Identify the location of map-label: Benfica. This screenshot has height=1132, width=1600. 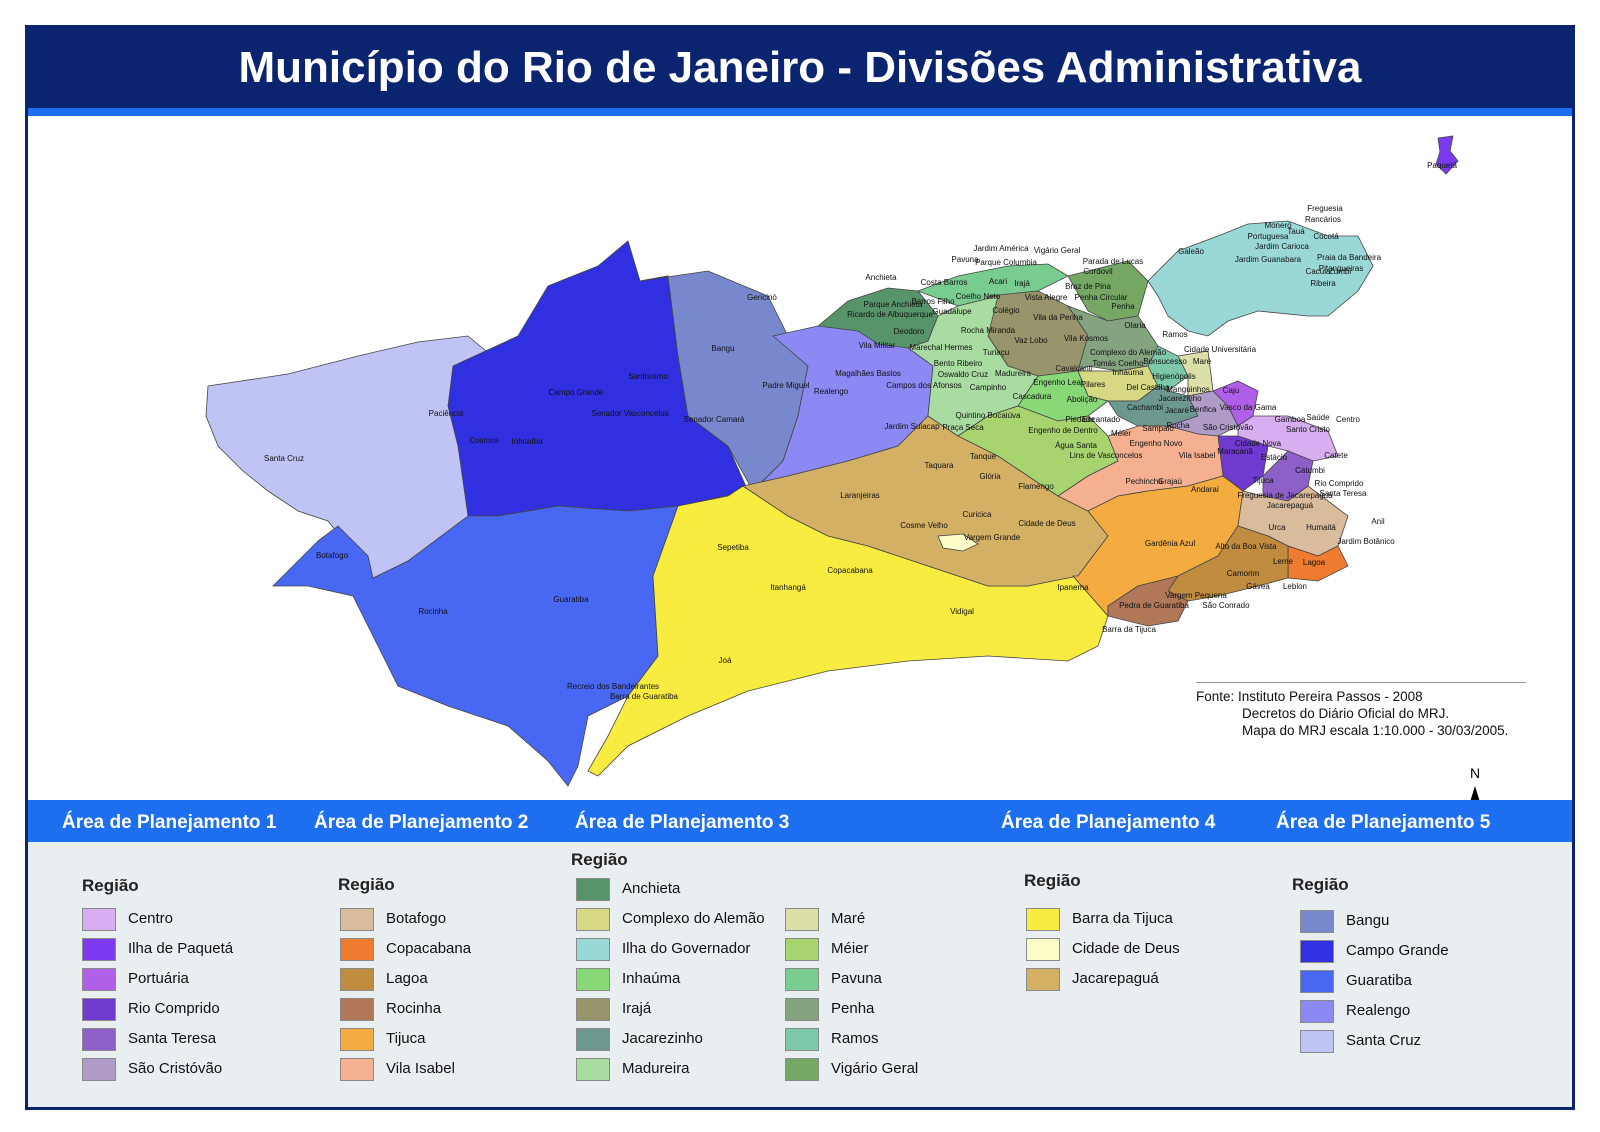
(1203, 409).